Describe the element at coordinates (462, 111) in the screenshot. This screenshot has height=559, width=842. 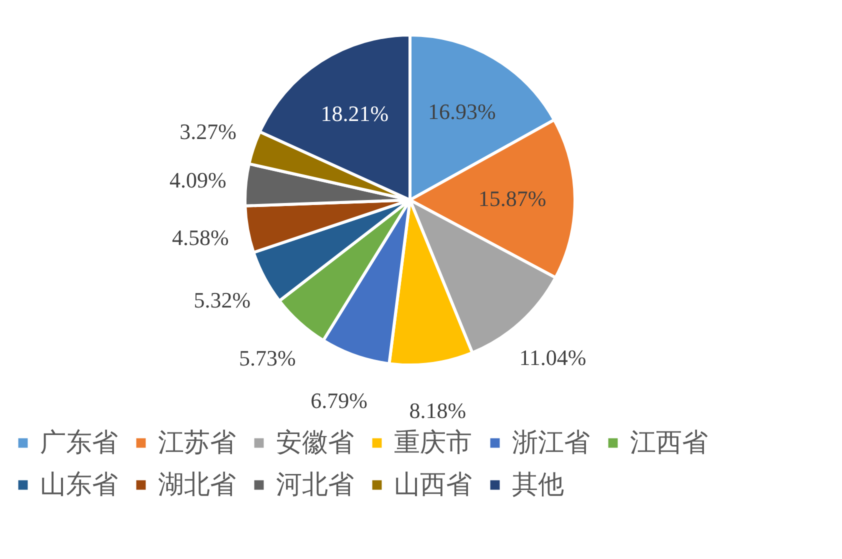
I see `data-label: 16.93%` at that location.